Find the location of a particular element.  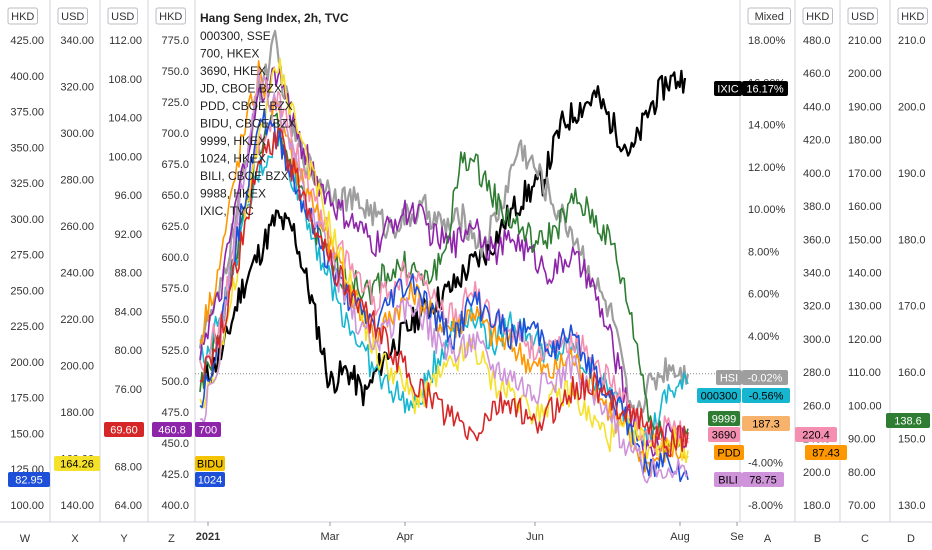

tick-label: 460.0 is located at coordinates (817, 74).